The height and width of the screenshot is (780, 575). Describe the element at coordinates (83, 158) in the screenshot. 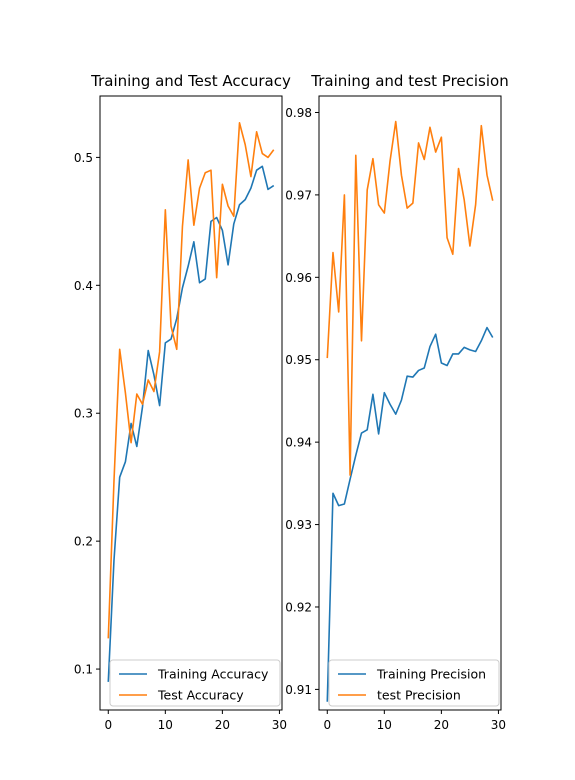

I see `y-tick-label: 0.5` at that location.